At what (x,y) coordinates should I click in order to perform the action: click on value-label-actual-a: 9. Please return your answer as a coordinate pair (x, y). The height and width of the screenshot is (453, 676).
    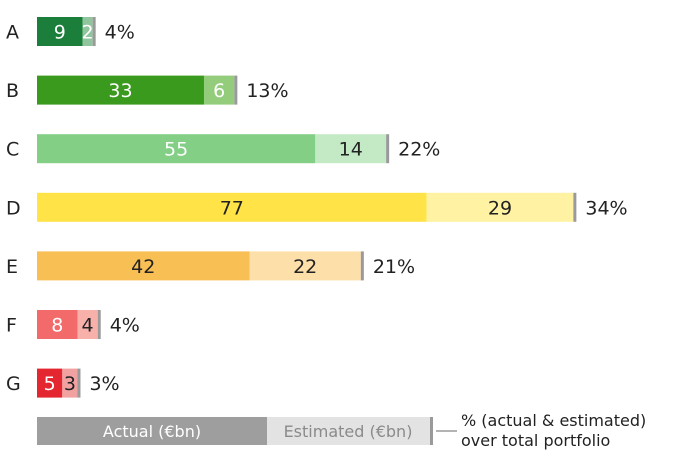
    Looking at the image, I should click on (60, 33).